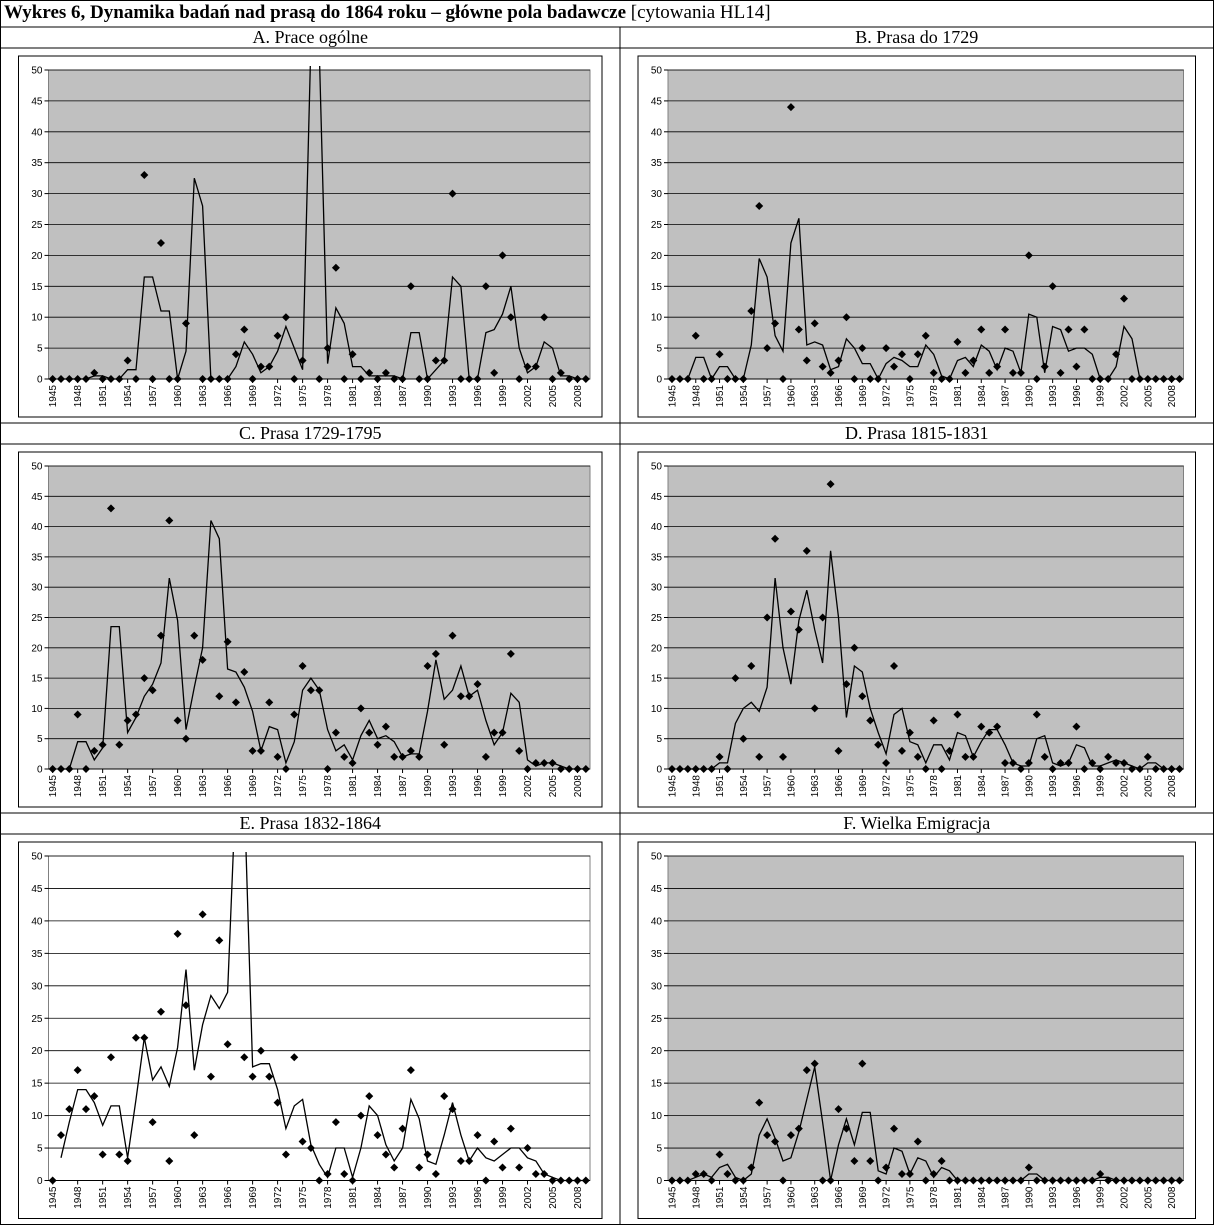 Image resolution: width=1214 pixels, height=1225 pixels. What do you see at coordinates (1172, 1197) in the screenshot?
I see `x-tick-label: 2008` at bounding box center [1172, 1197].